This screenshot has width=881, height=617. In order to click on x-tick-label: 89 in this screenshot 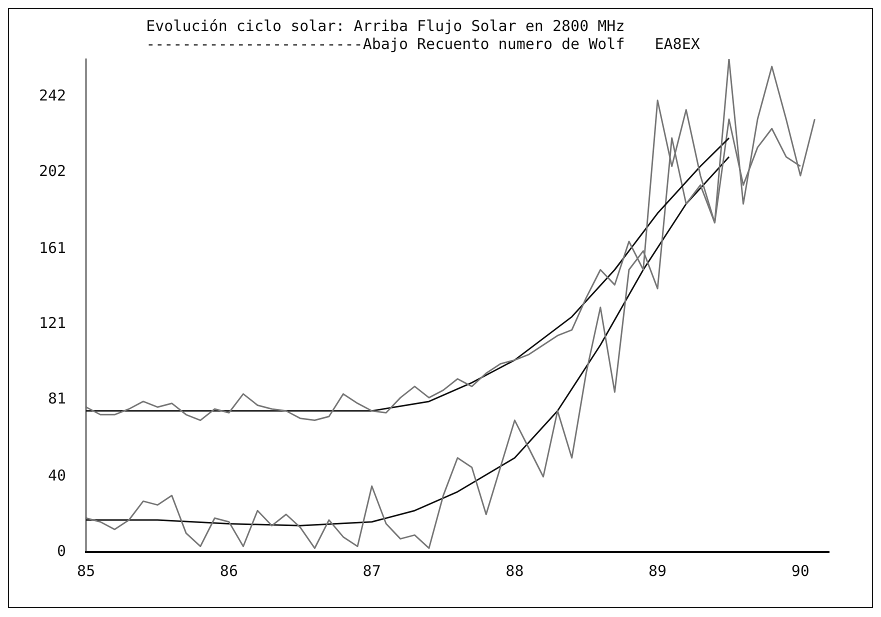, I will do `click(657, 571)`.